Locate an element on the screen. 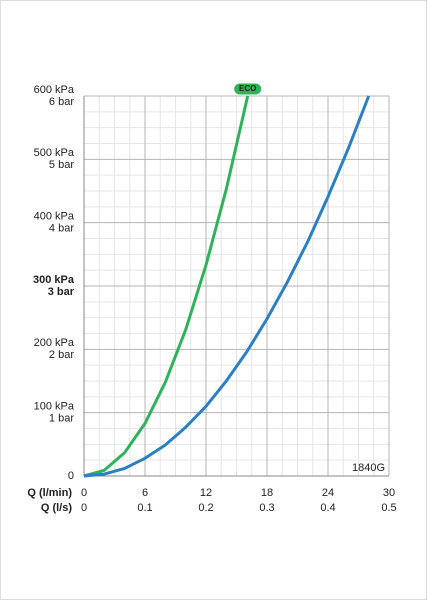 Image resolution: width=427 pixels, height=600 pixels. y-tick-sublabel: 1 bar is located at coordinates (61, 419).